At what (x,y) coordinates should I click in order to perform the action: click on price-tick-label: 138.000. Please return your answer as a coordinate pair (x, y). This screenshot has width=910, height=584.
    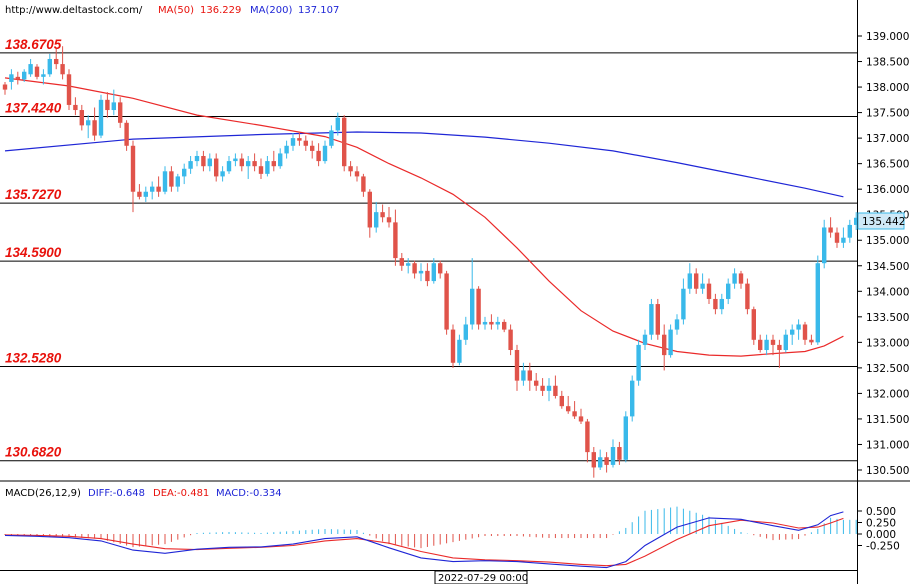
    Looking at the image, I should click on (887, 88).